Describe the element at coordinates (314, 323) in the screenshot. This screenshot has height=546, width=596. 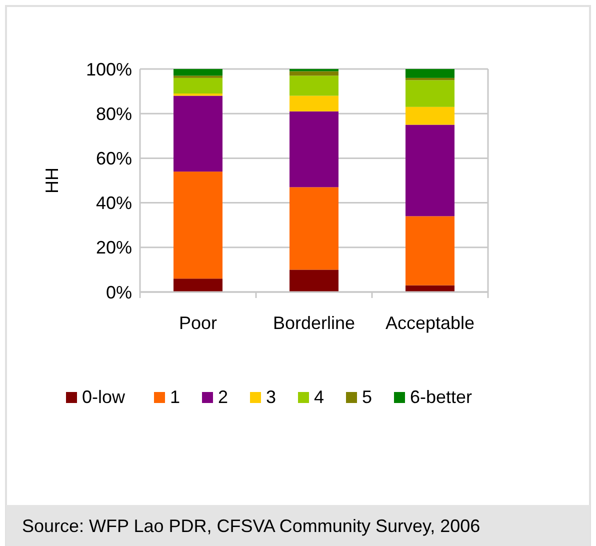
I see `x-tick-label: Borderline` at that location.